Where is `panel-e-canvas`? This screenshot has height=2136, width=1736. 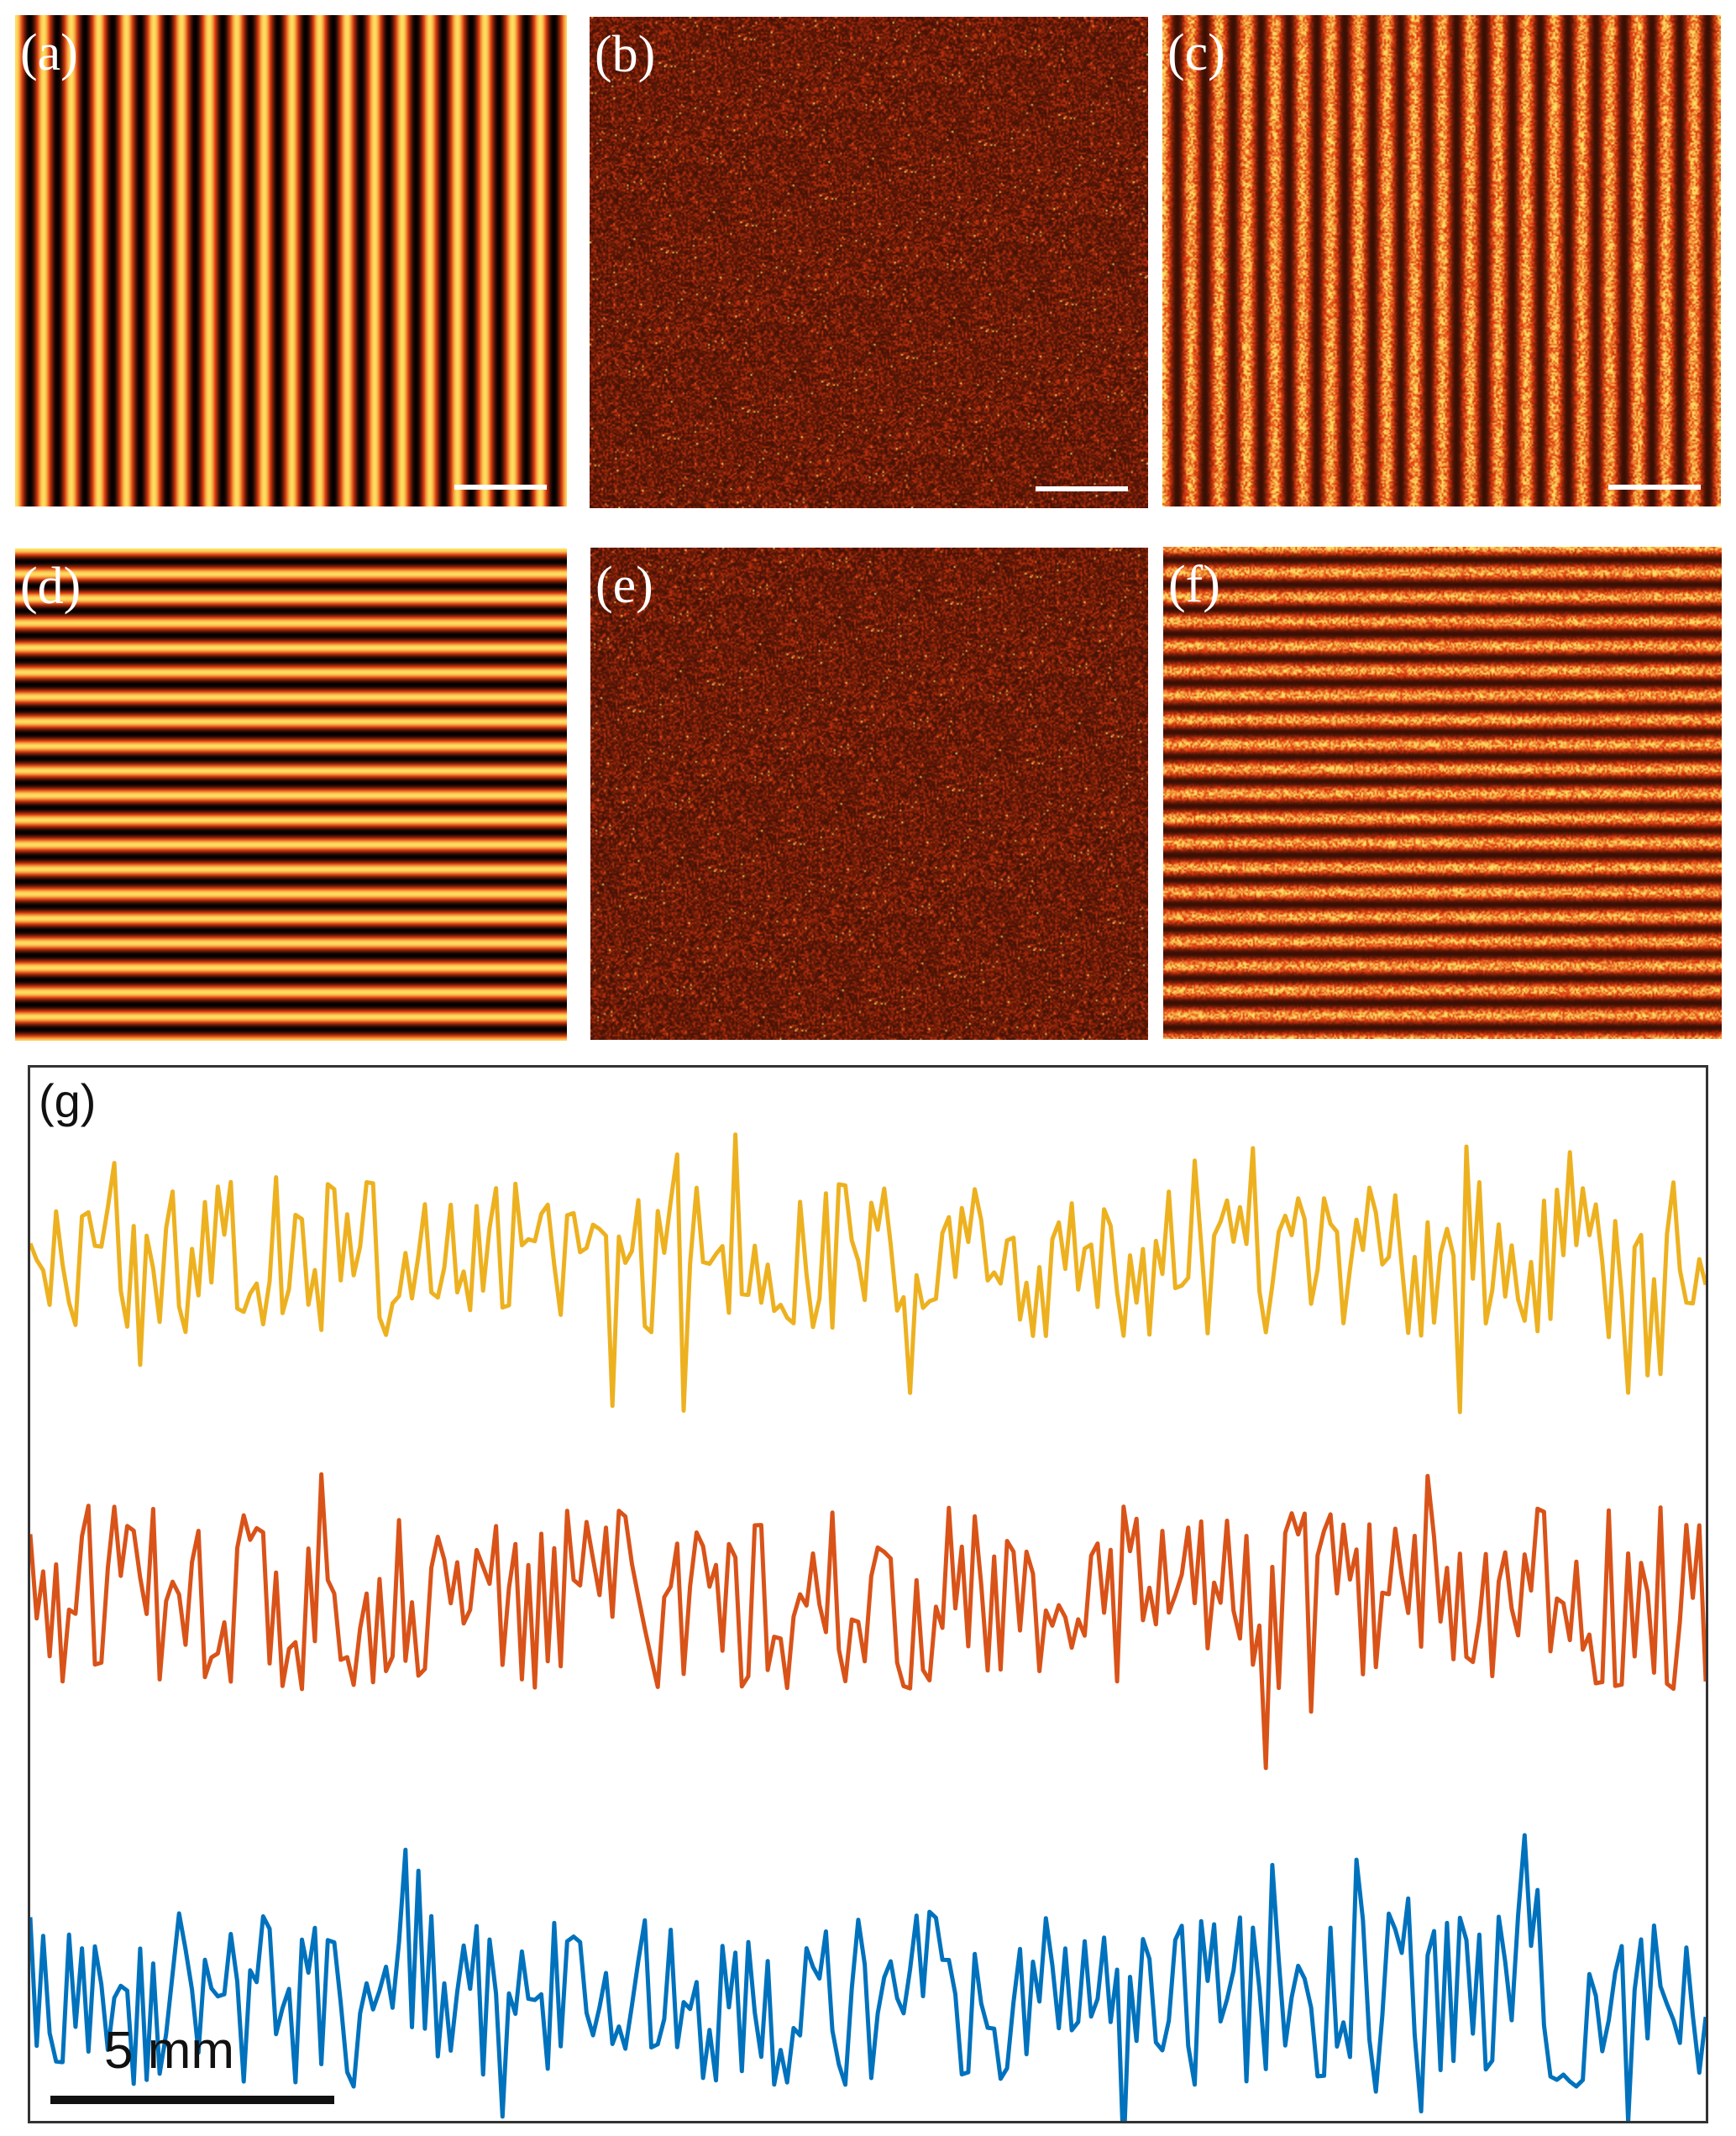
panel-e-canvas is located at coordinates (869, 794).